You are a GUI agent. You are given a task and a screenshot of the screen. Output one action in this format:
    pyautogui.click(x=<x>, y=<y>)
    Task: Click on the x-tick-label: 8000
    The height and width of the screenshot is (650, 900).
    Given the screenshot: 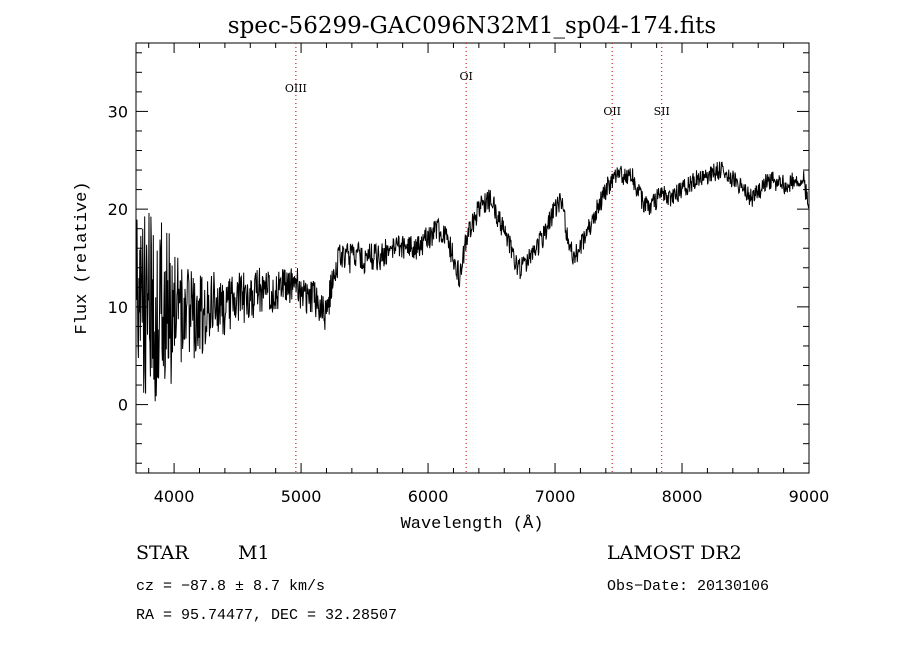 What is the action you would take?
    pyautogui.click(x=682, y=496)
    